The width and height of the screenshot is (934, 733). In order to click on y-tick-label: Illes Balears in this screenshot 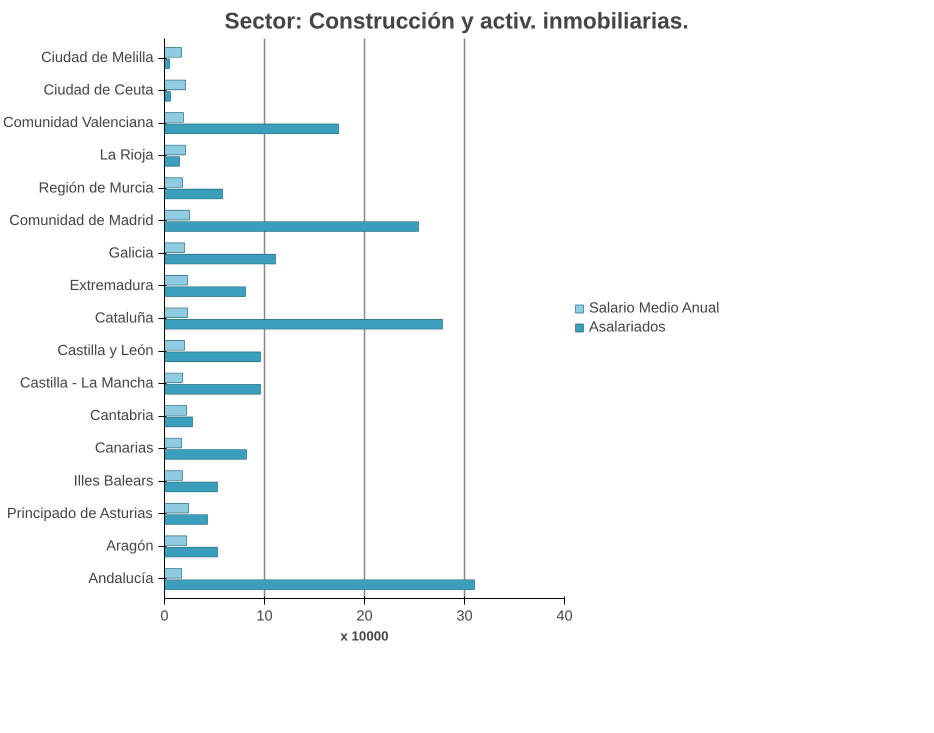, I will do `click(114, 481)`.